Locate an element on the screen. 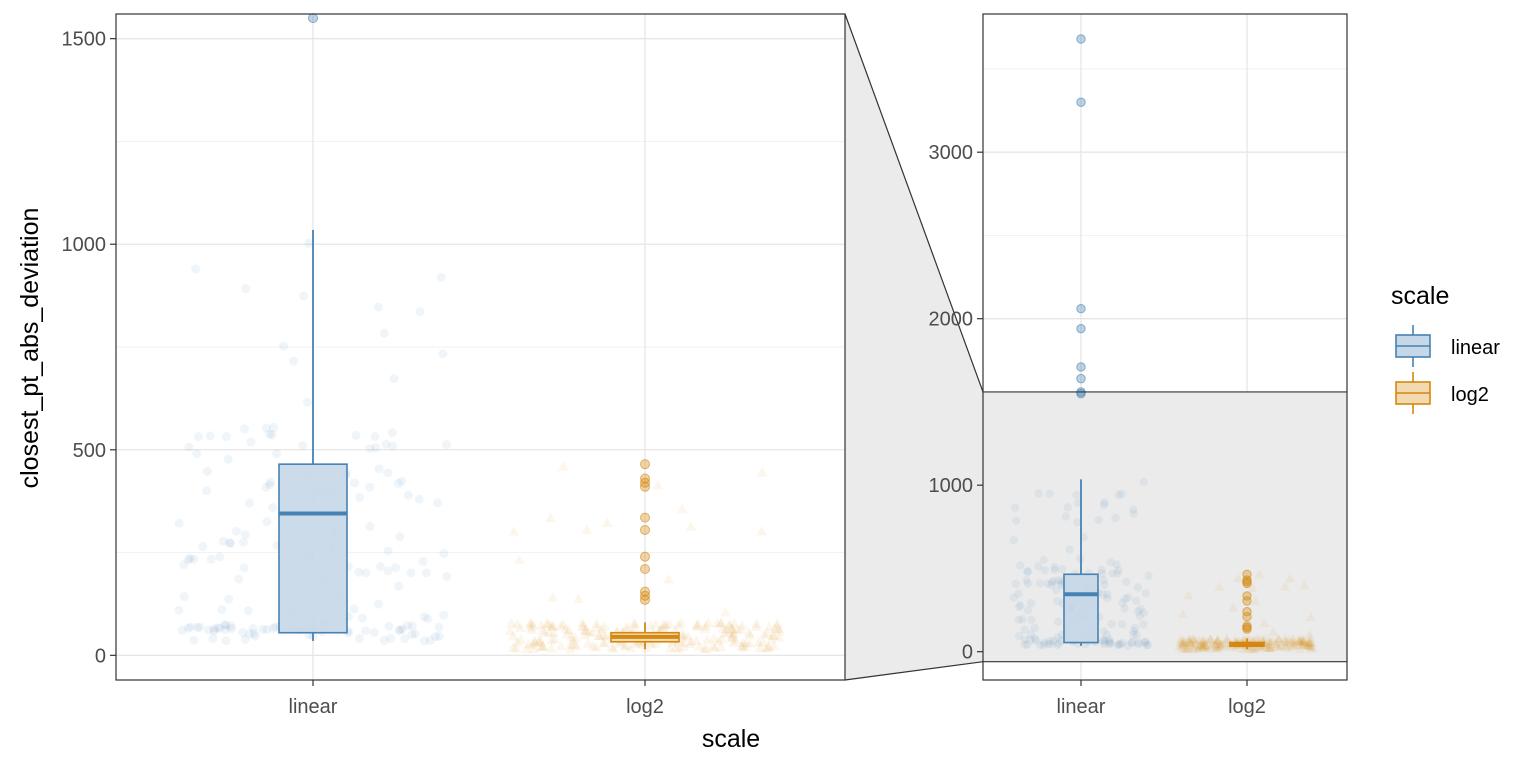 Image resolution: width=1536 pixels, height=768 pixels. main-x-tick-label: linear is located at coordinates (313, 707).